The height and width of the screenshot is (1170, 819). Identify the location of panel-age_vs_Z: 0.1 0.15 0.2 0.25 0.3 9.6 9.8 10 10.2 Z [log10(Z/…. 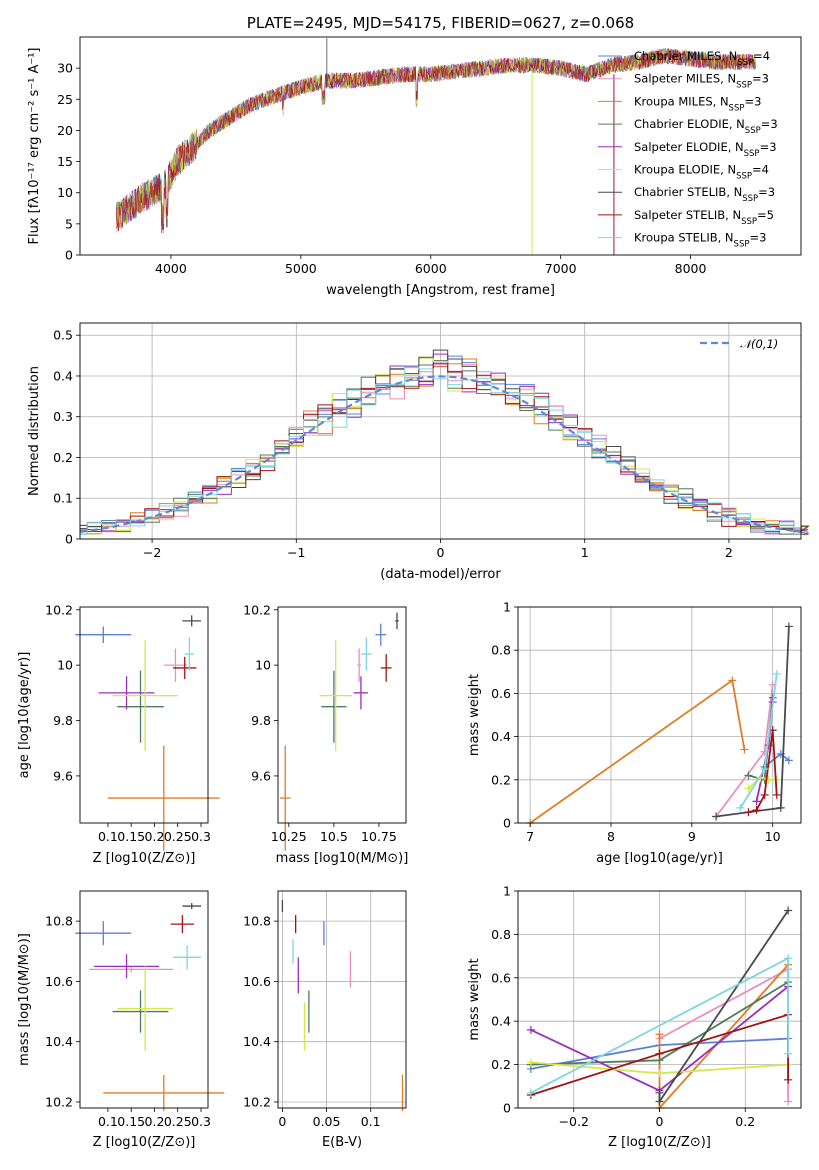
(118, 734).